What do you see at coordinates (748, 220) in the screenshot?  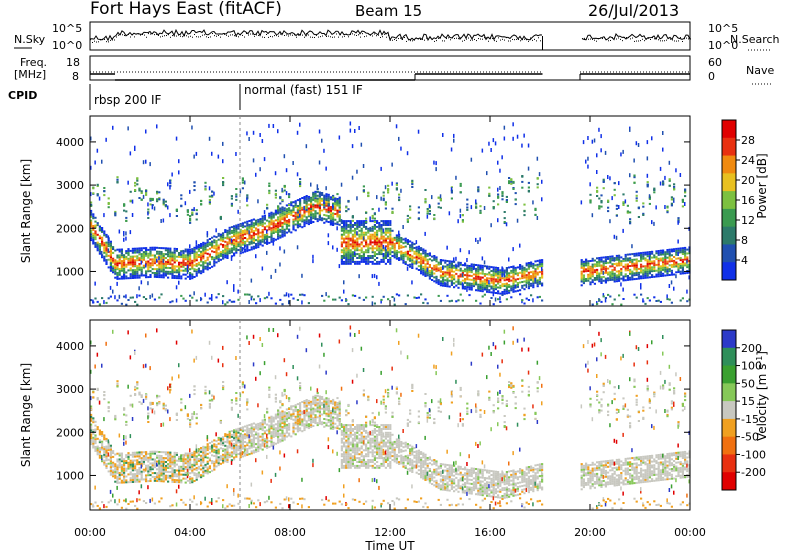 I see `power-colorbar-tick-label: 12` at bounding box center [748, 220].